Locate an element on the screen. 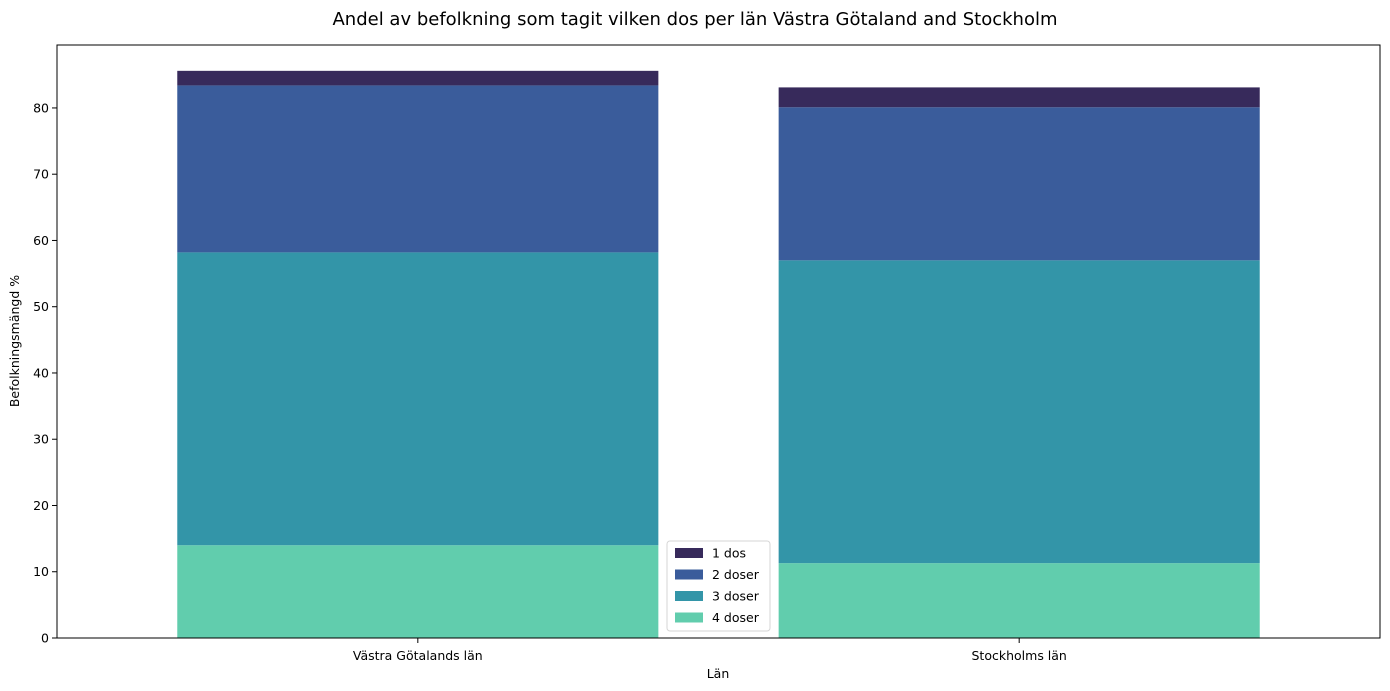 This screenshot has height=691, width=1390. bar-vastra-gotalands-lan-2-doser is located at coordinates (418, 169).